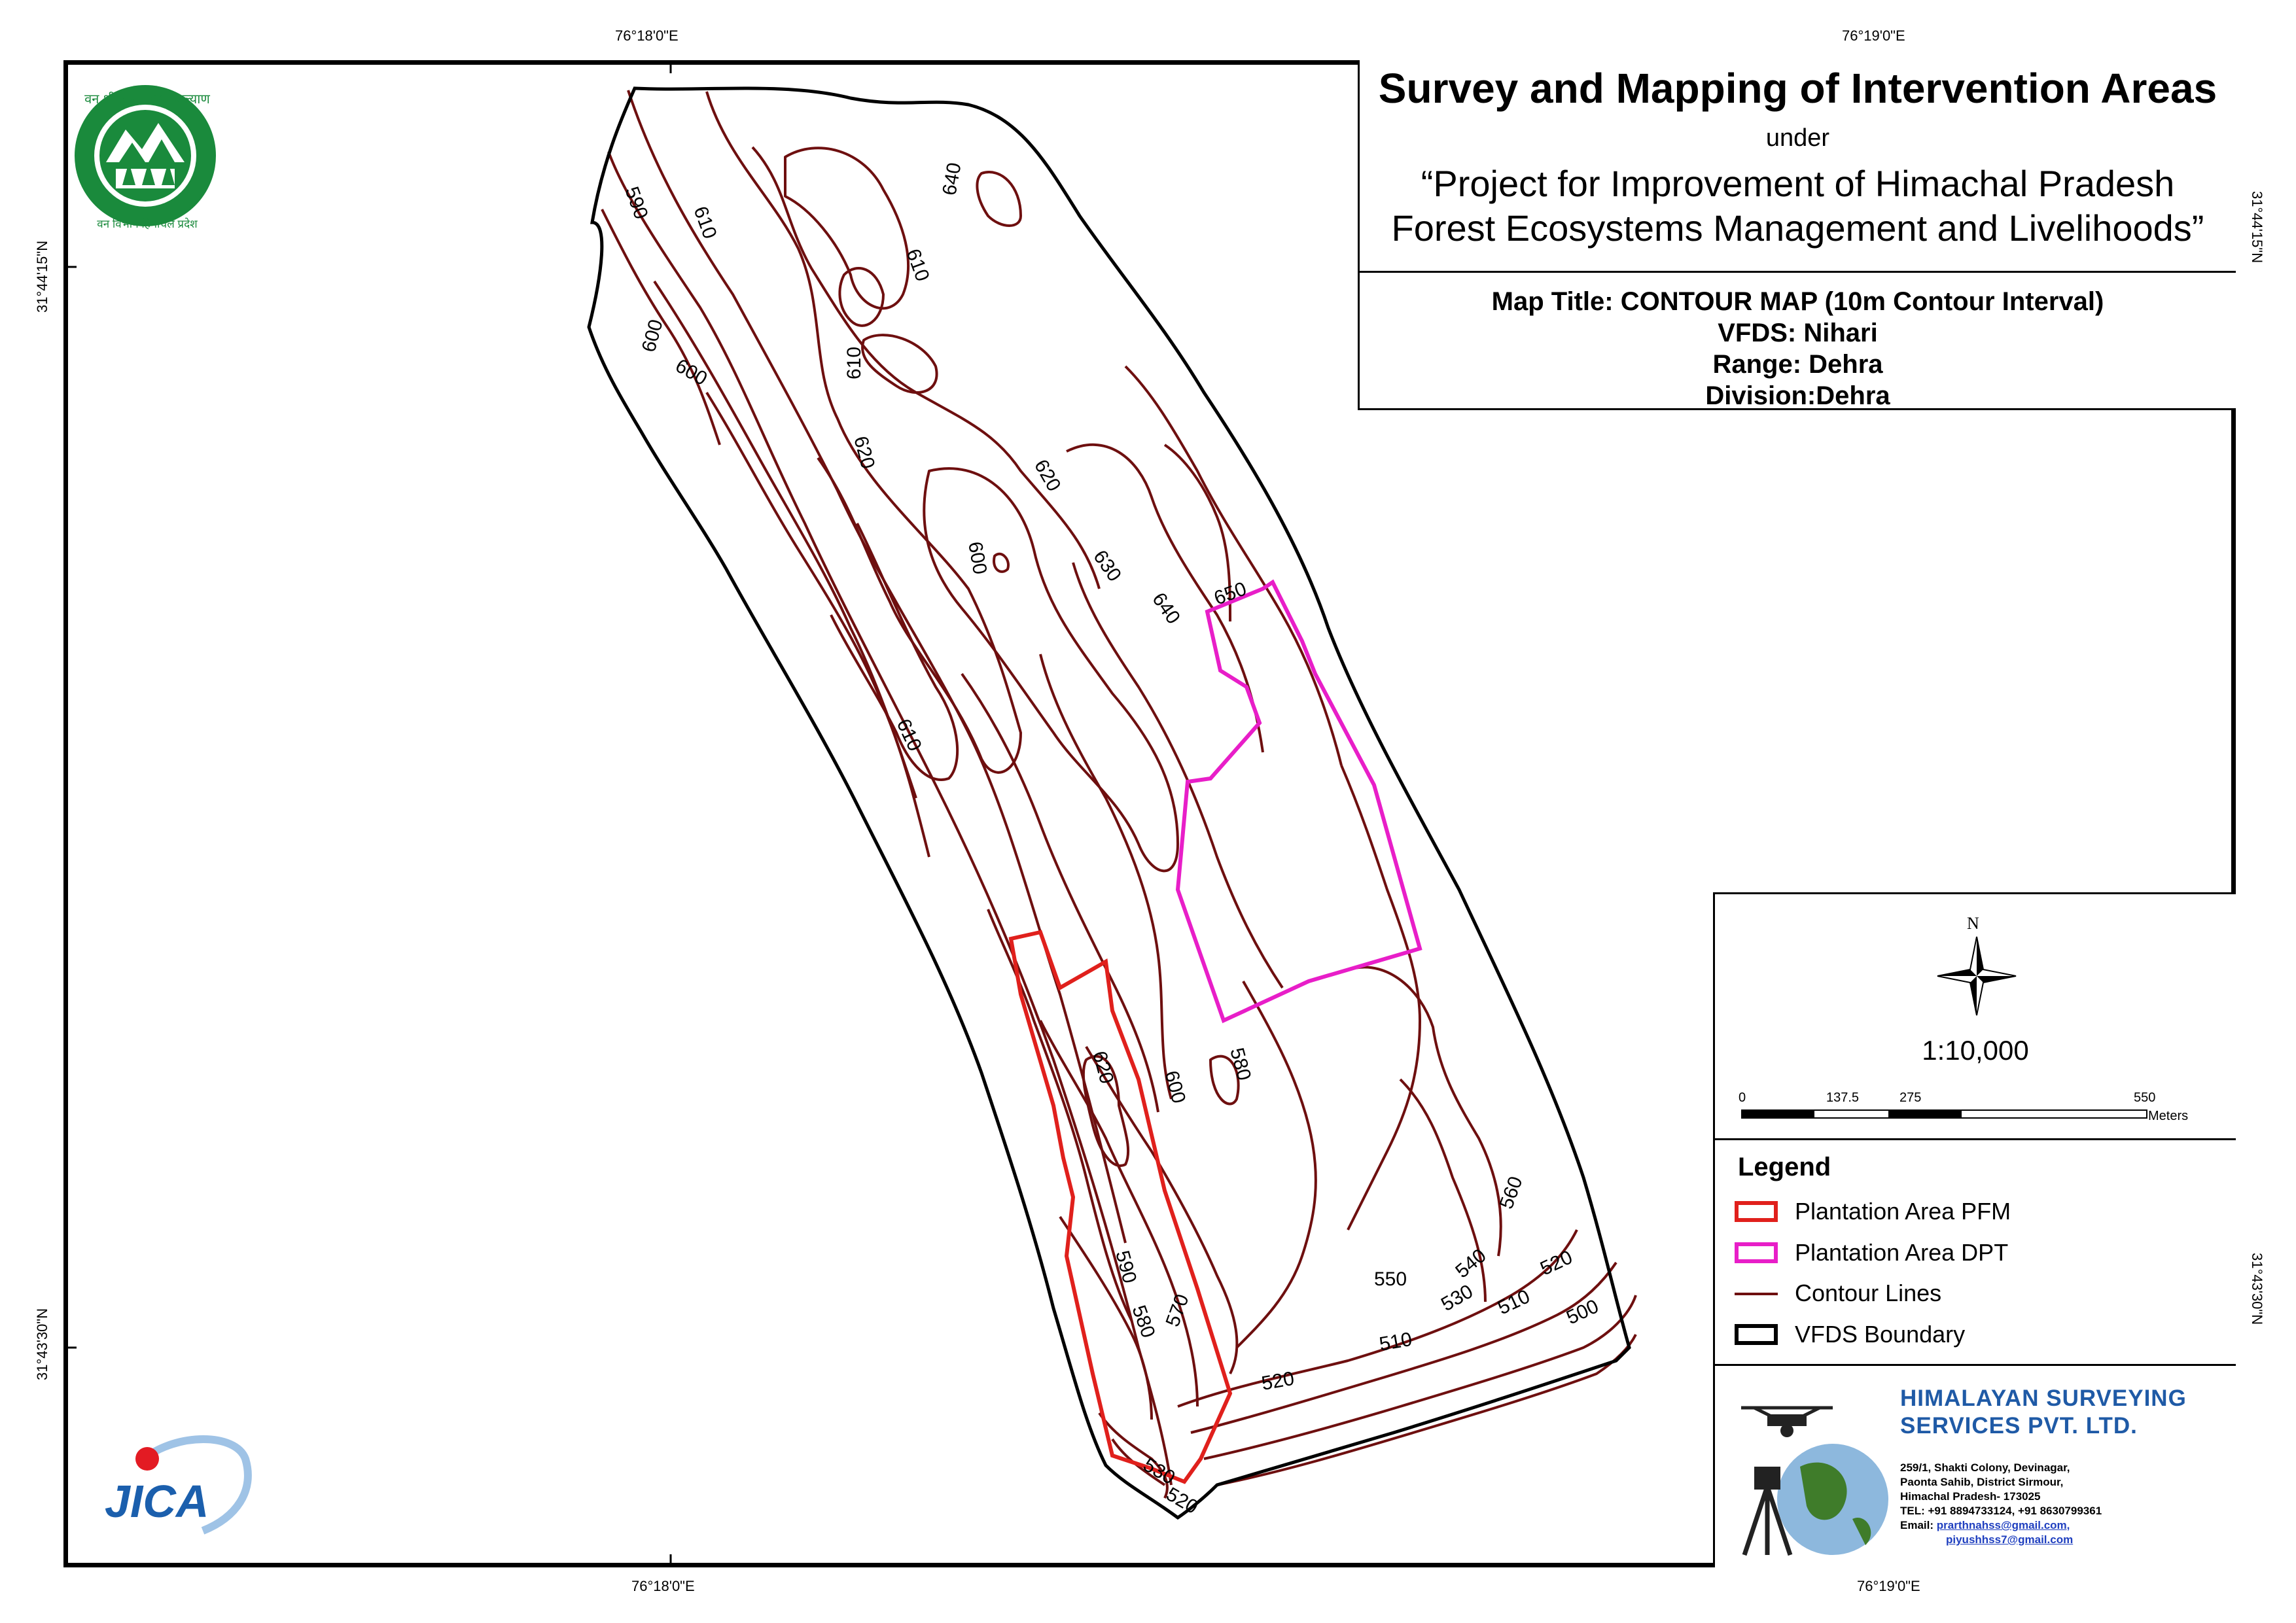 The width and height of the screenshot is (2296, 1623). Describe the element at coordinates (1230, 593) in the screenshot. I see `contour-label: 650` at that location.